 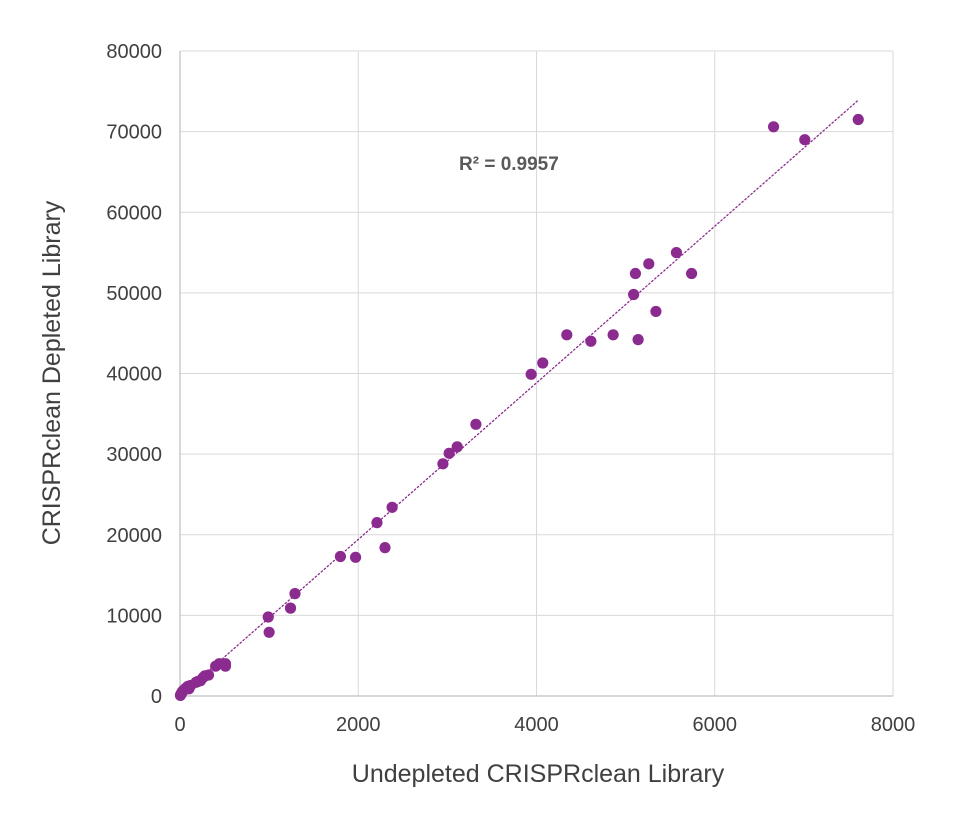 I want to click on y-tick-label: 80000, so click(x=134, y=52).